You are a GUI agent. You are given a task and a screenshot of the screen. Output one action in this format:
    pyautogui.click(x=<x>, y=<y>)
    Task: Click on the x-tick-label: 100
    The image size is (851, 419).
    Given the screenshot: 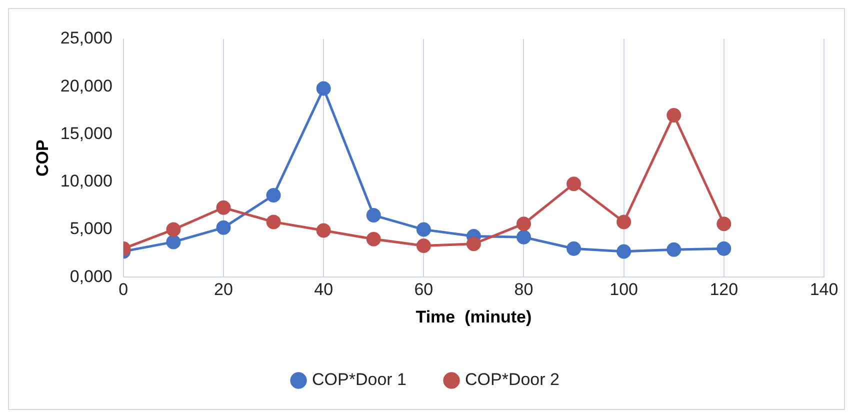 What is the action you would take?
    pyautogui.click(x=624, y=290)
    